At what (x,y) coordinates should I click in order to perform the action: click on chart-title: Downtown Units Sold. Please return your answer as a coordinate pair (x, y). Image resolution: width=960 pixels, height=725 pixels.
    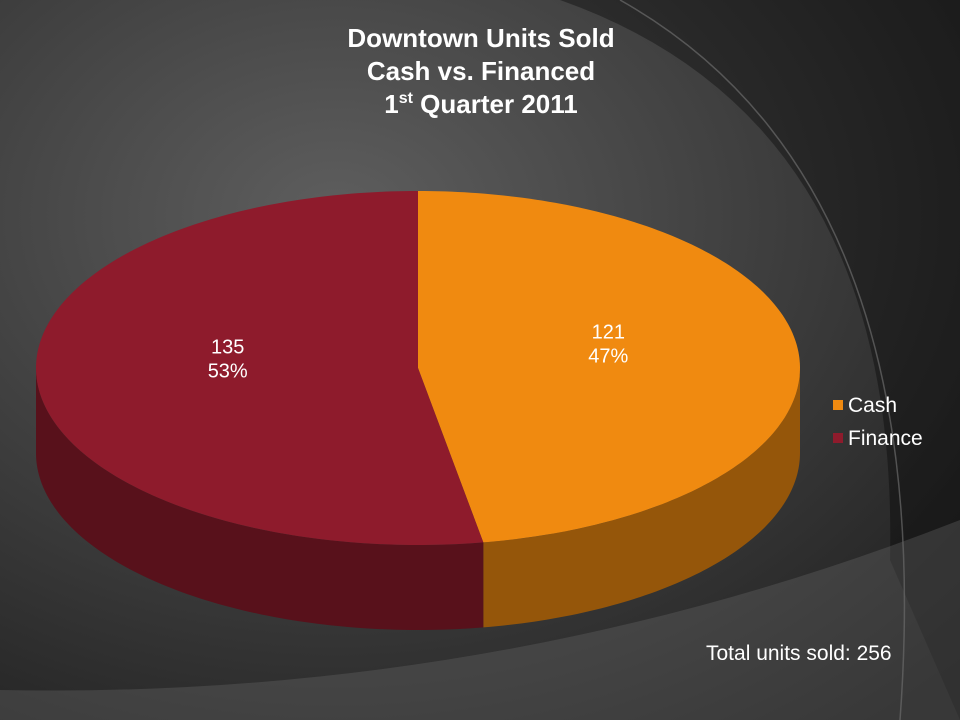
    Looking at the image, I should click on (480, 38).